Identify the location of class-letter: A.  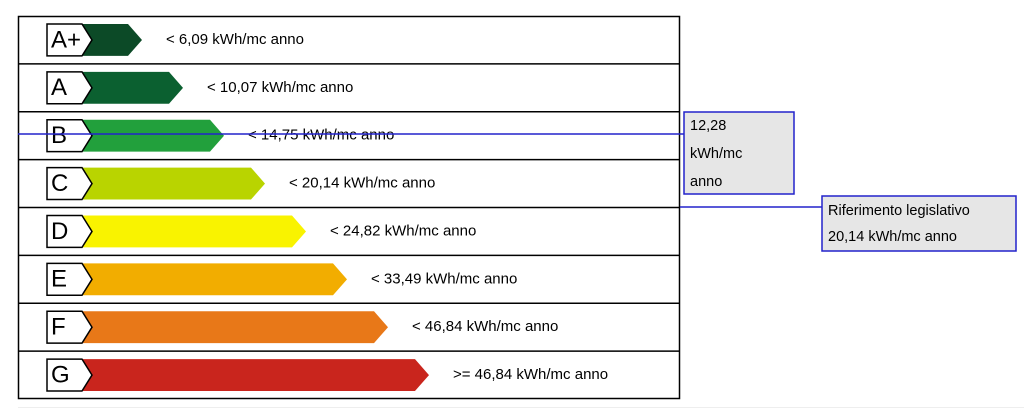
(59, 87).